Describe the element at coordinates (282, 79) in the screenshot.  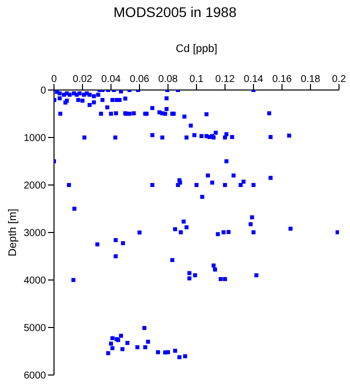
I see `x-tick-label: 0.16` at that location.